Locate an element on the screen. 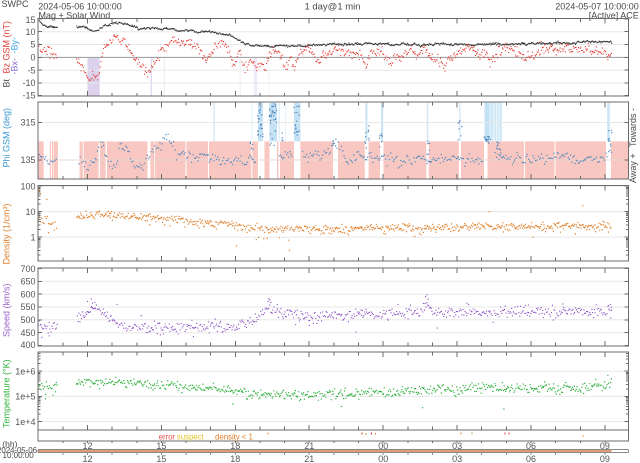  svg-text: -Bx- is located at coordinates (15, 66).